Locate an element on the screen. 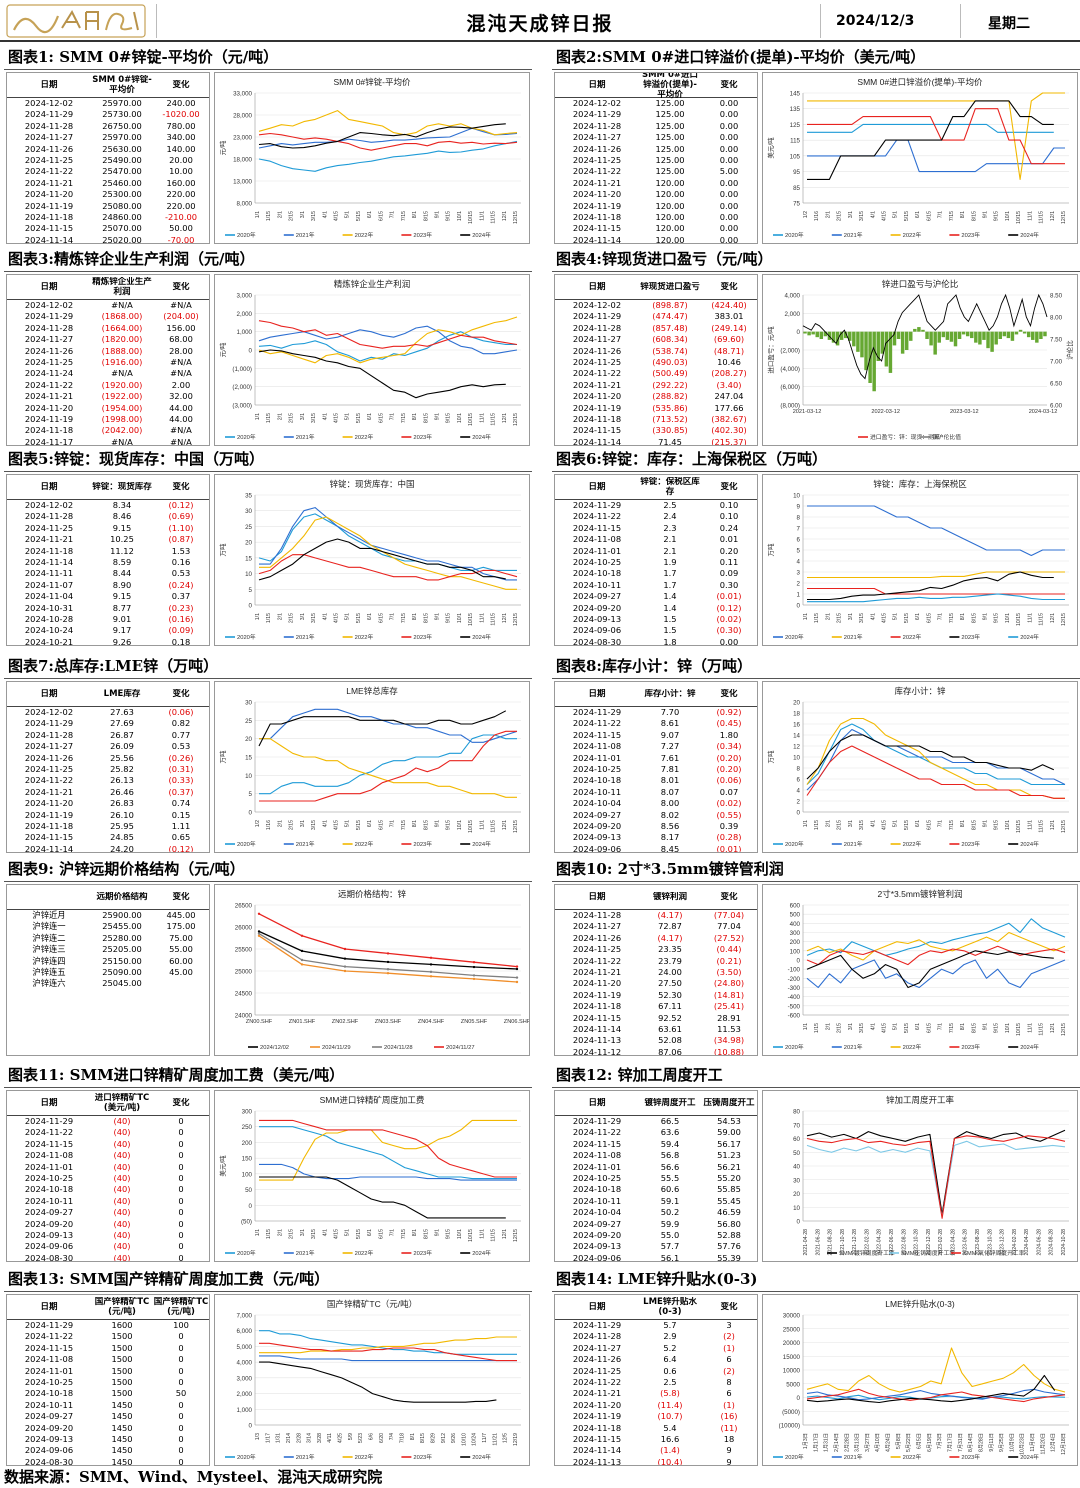 Image resolution: width=1080 pixels, height=1488 pixels. table-row: 2024-11-21 (292.22) (3.40) is located at coordinates (656, 385).